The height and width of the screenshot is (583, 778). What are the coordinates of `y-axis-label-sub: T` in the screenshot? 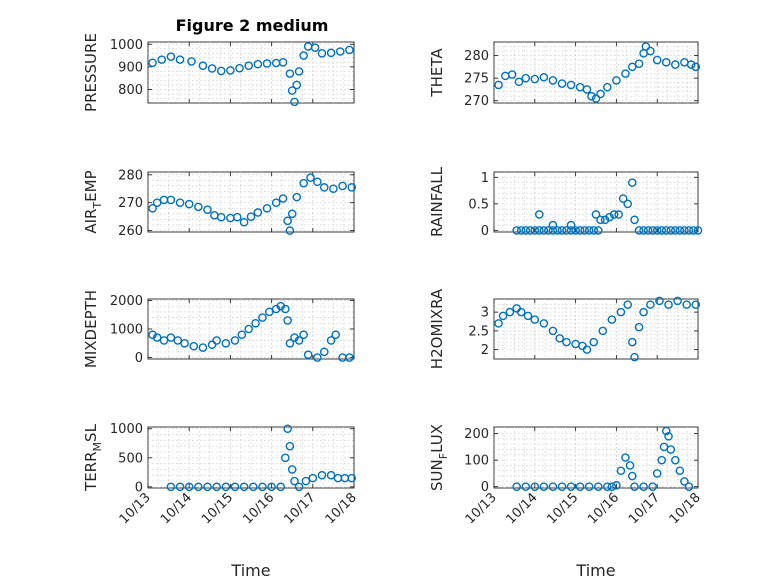 It's located at (97, 206).